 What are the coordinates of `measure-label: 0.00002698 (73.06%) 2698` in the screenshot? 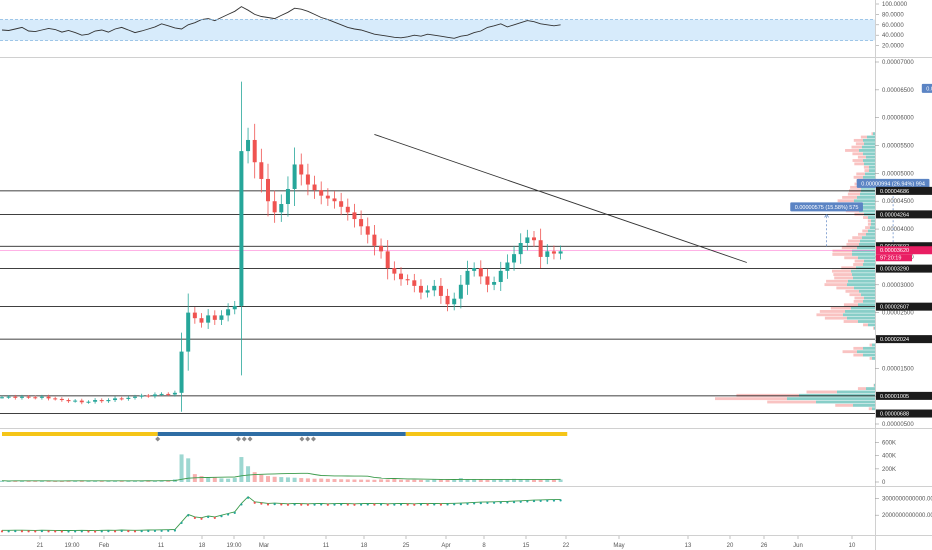 It's located at (929, 89).